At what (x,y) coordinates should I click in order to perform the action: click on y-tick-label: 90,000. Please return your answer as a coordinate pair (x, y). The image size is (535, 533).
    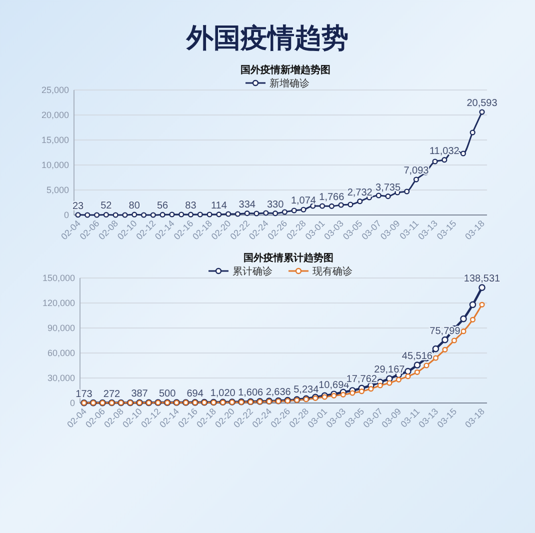
    Looking at the image, I should click on (61, 328).